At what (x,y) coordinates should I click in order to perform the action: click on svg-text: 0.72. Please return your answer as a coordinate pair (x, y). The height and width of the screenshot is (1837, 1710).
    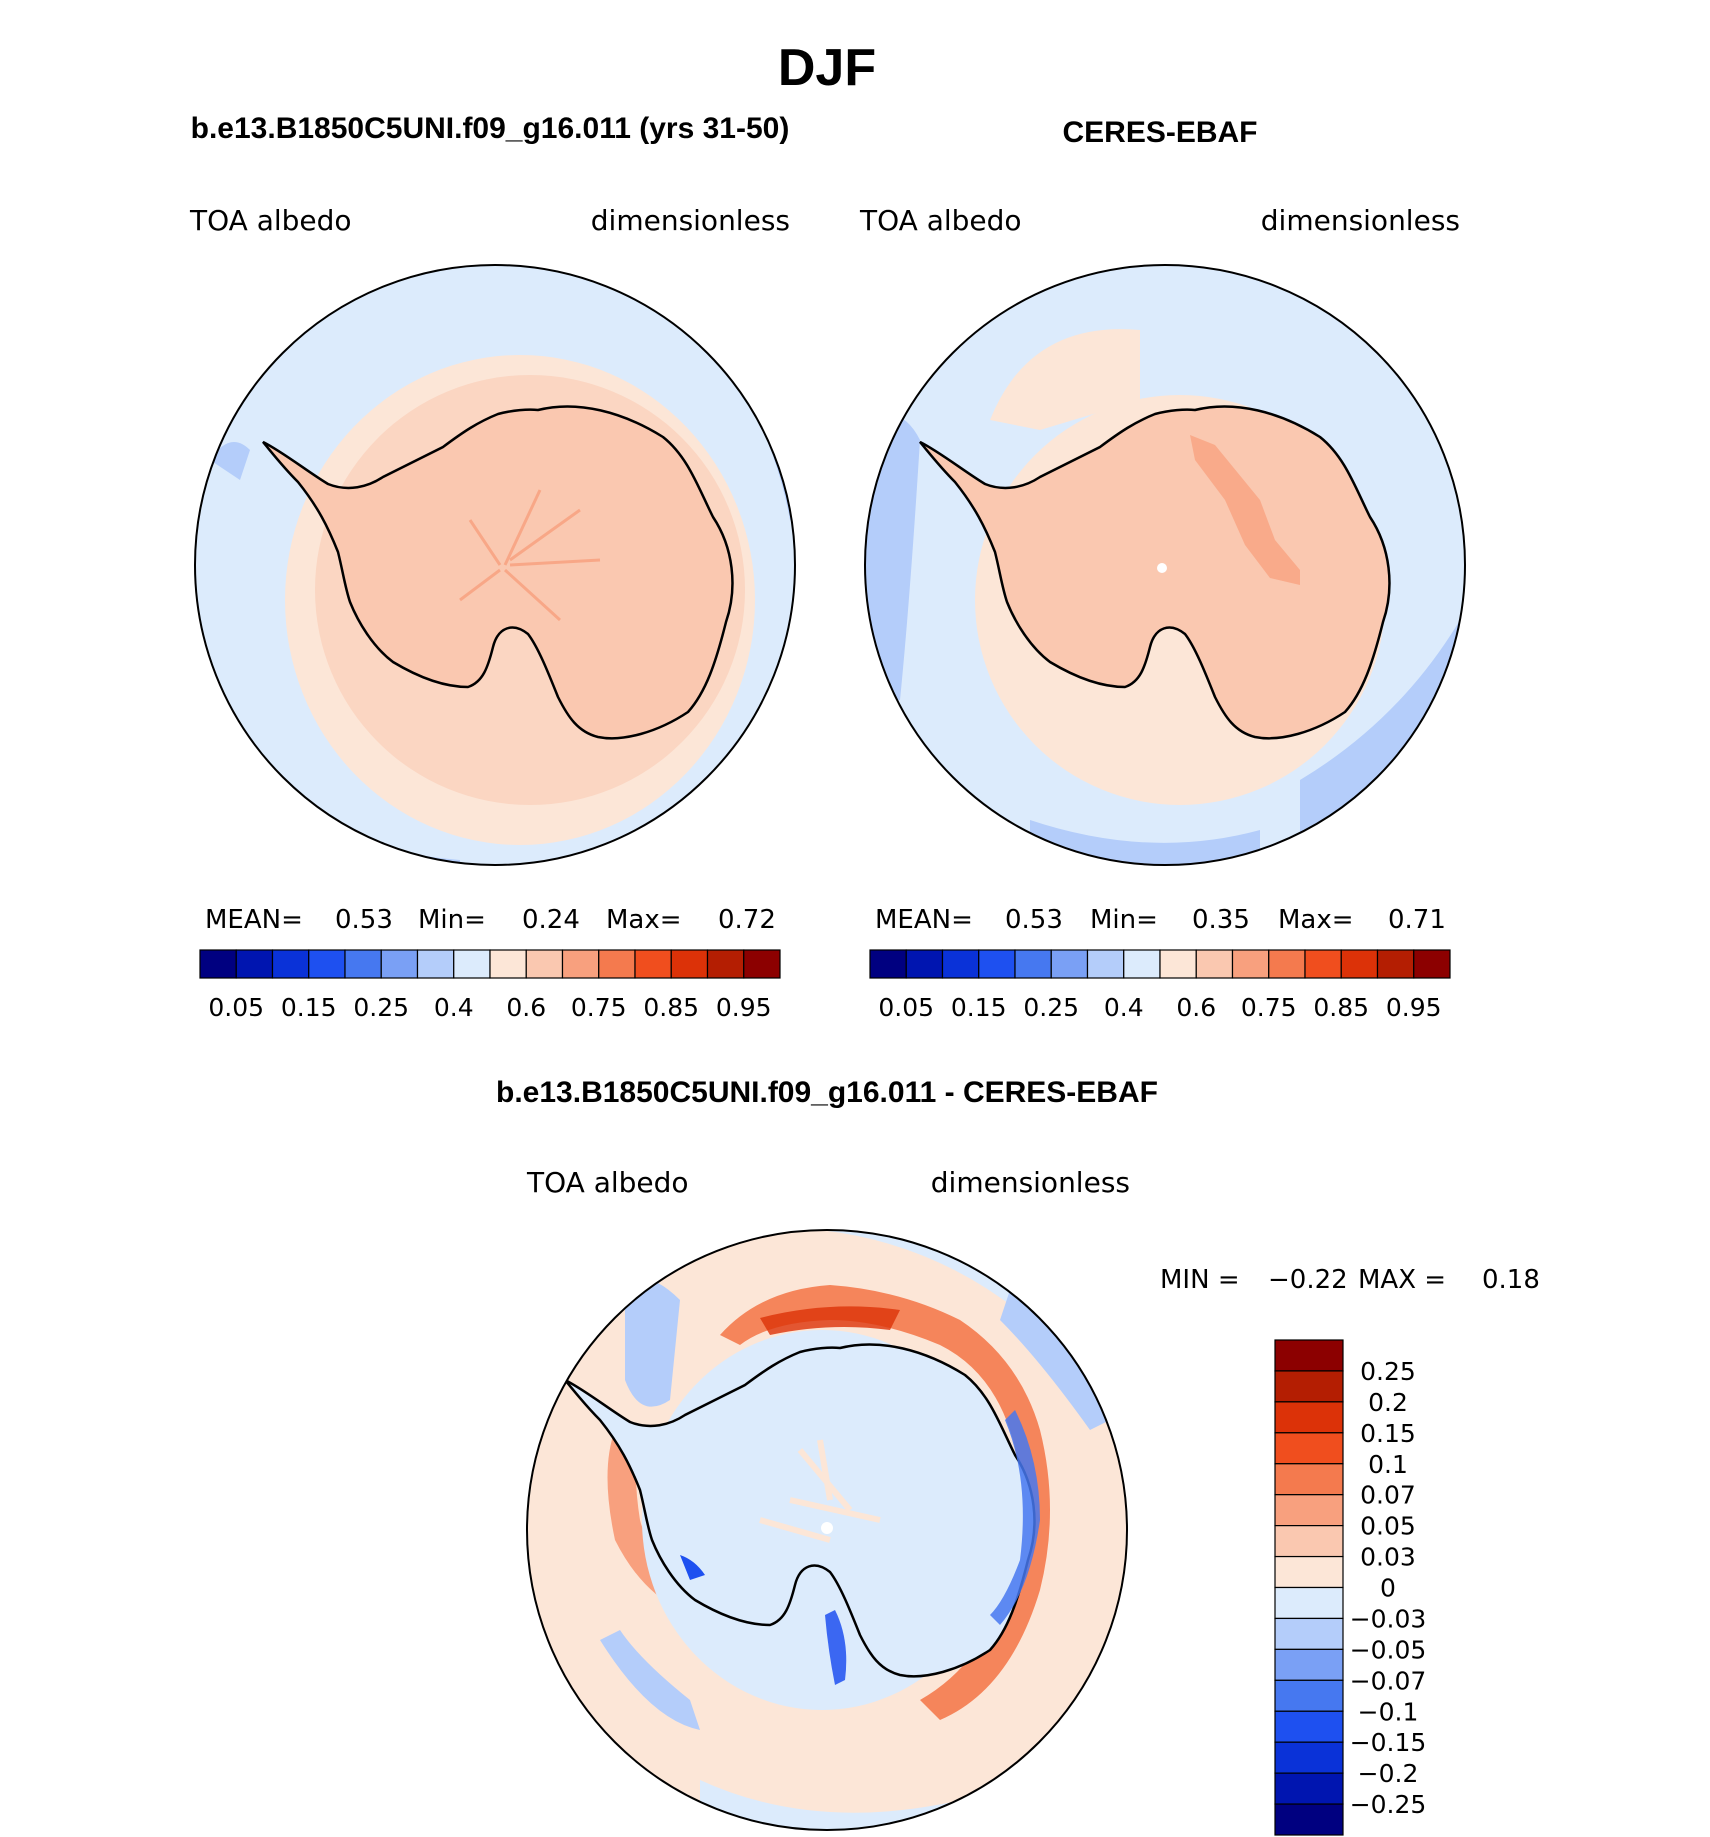
    Looking at the image, I should click on (747, 920).